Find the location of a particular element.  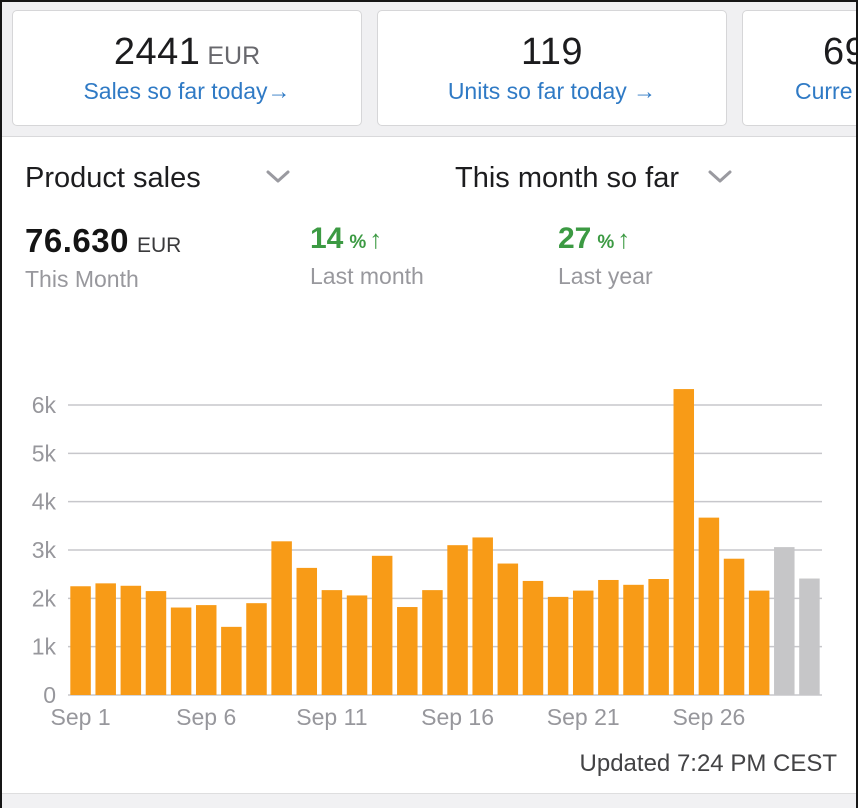

bottom-strip is located at coordinates (429, 800).